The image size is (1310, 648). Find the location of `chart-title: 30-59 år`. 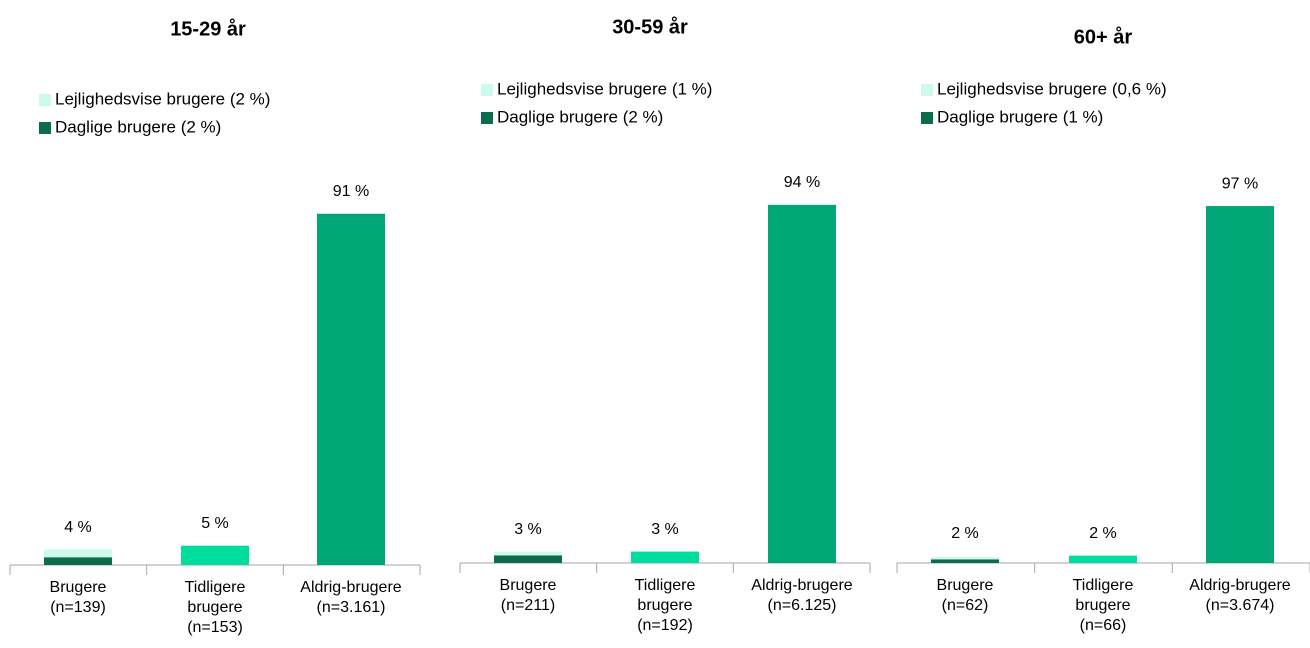

chart-title: 30-59 år is located at coordinates (650, 26).